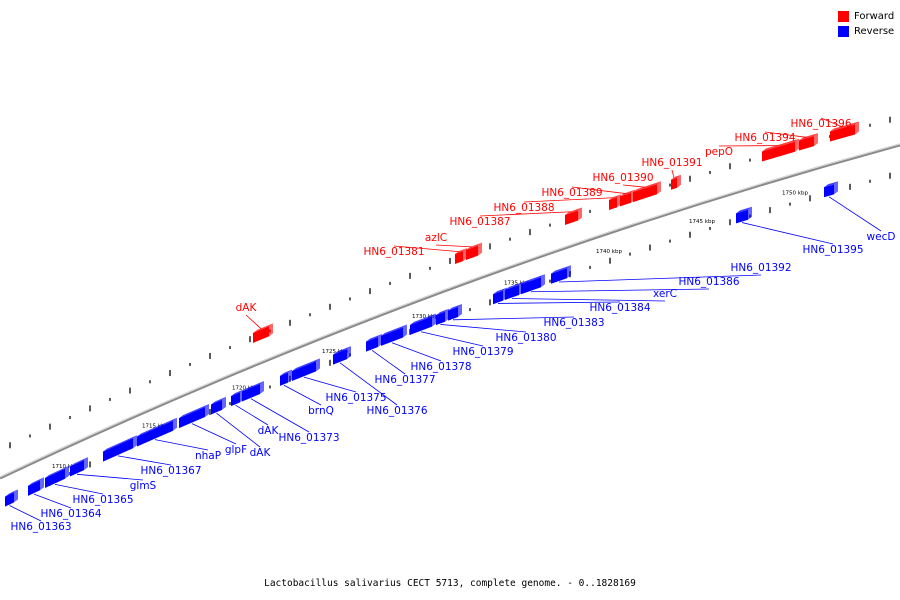  I want to click on gene-label: HN6_01376, so click(396, 411).